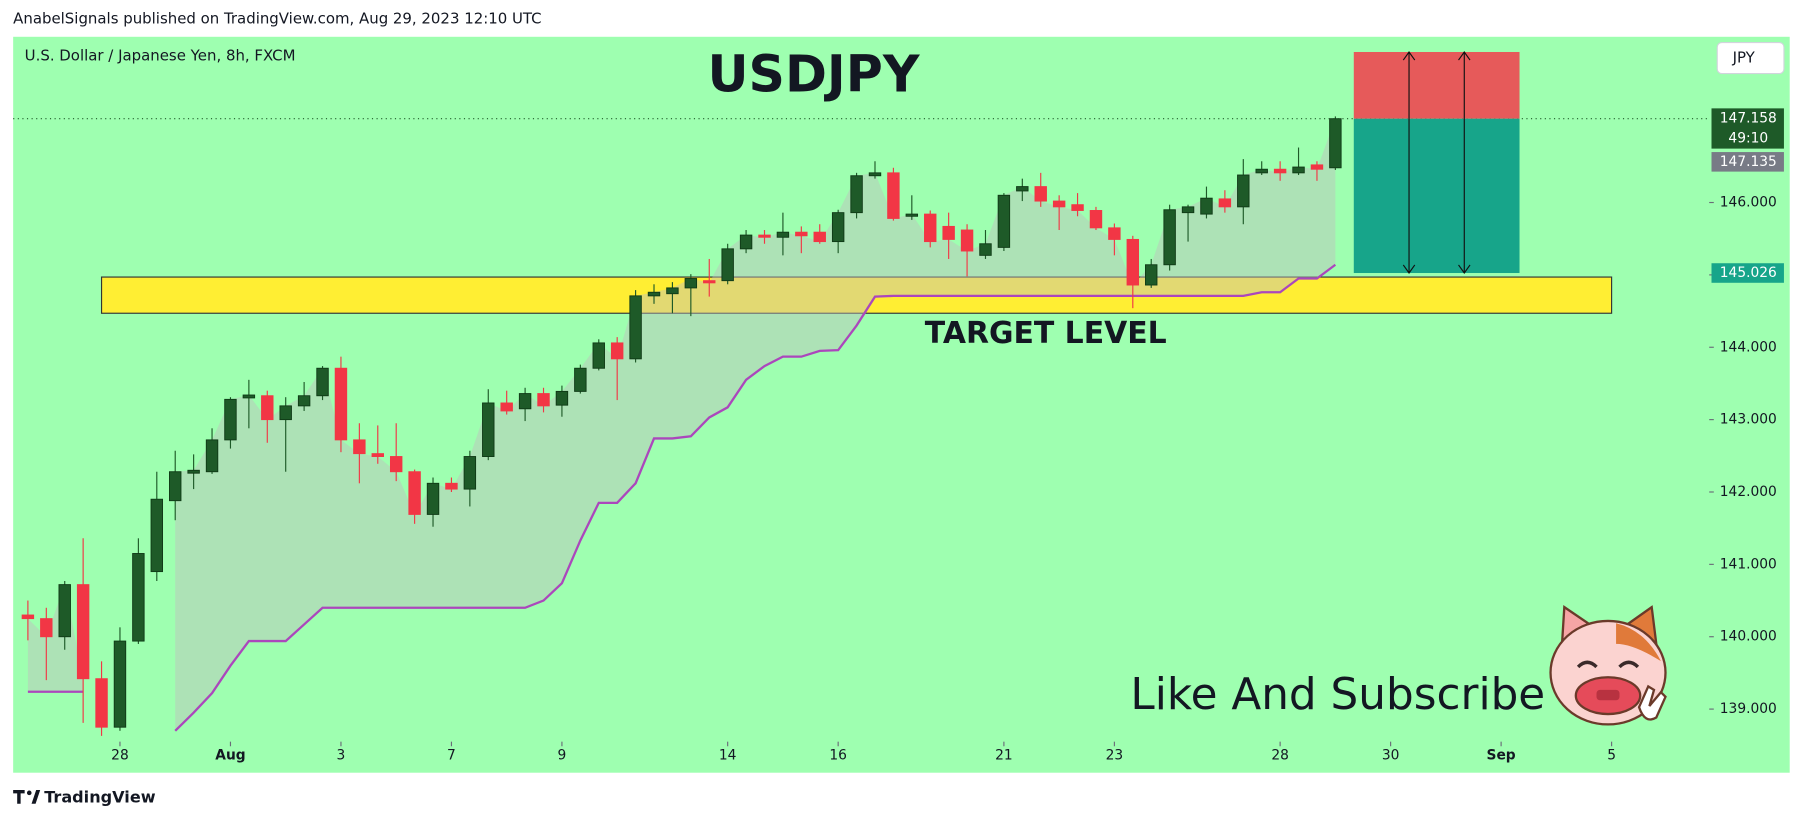  I want to click on currency-button, so click(1750, 58).